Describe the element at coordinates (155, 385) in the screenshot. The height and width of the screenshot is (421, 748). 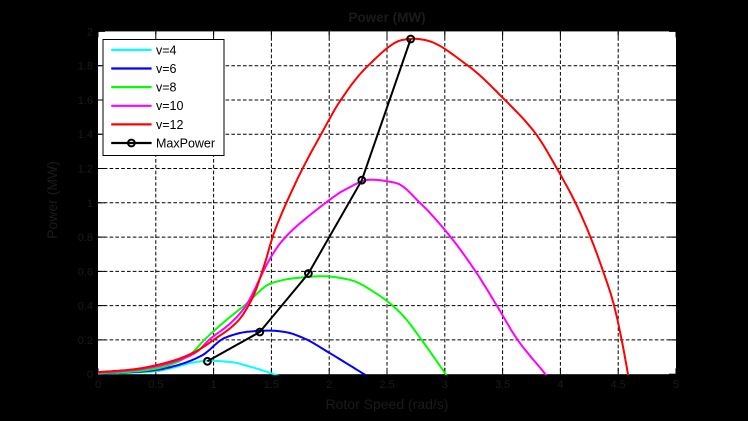
I see `svg-text: 0.5` at that location.